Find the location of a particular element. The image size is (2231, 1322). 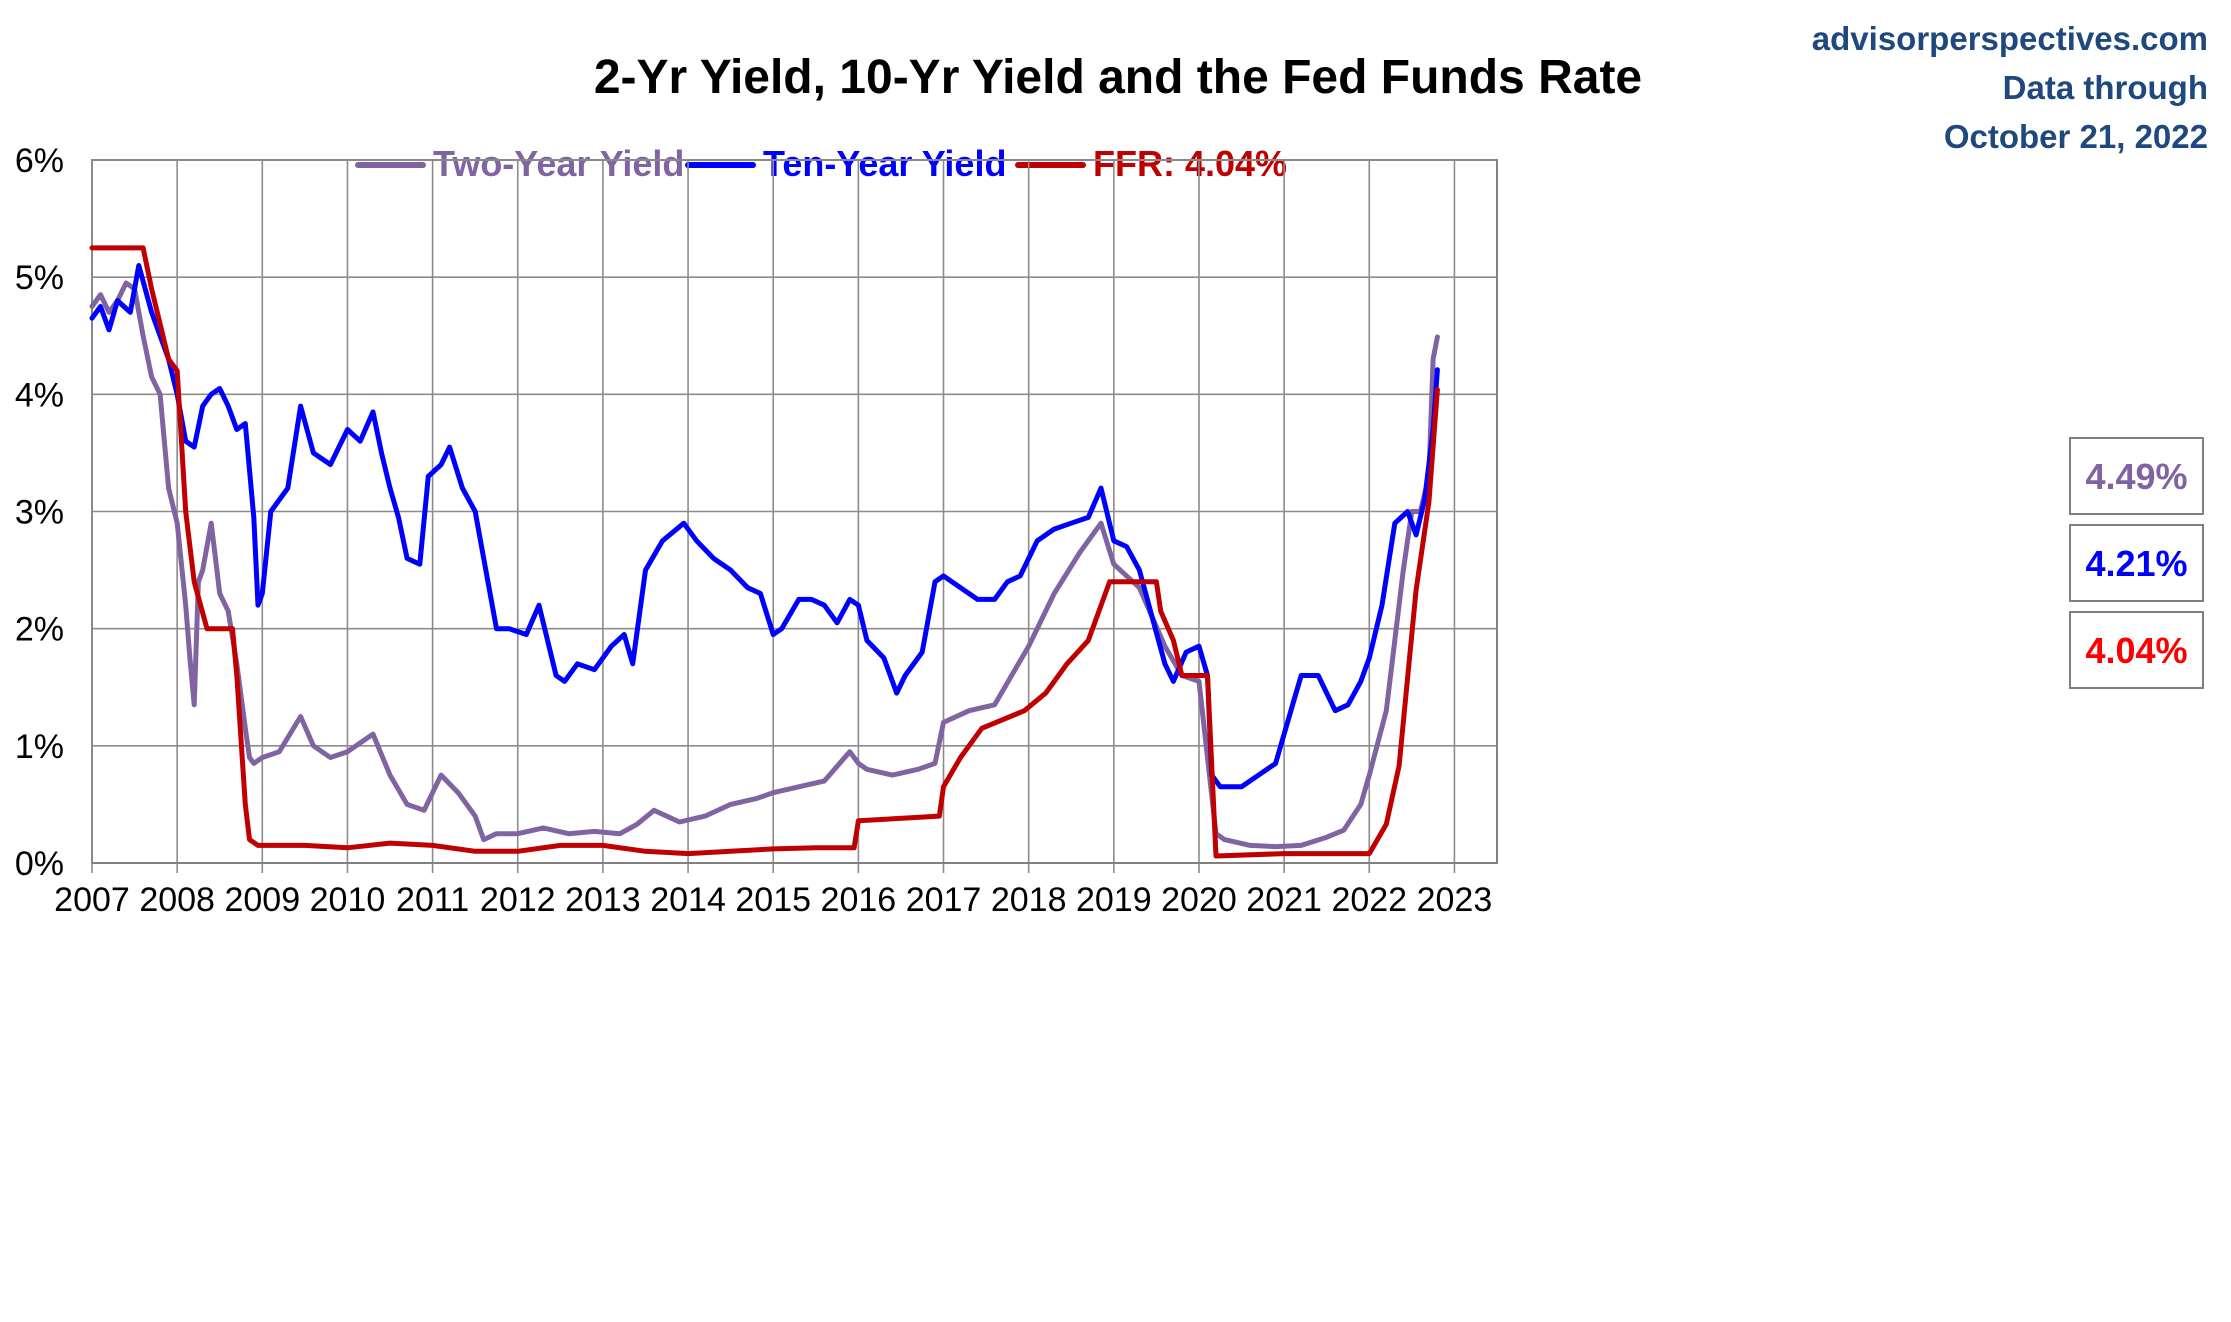

x-tick-label: 2017 is located at coordinates (944, 900).